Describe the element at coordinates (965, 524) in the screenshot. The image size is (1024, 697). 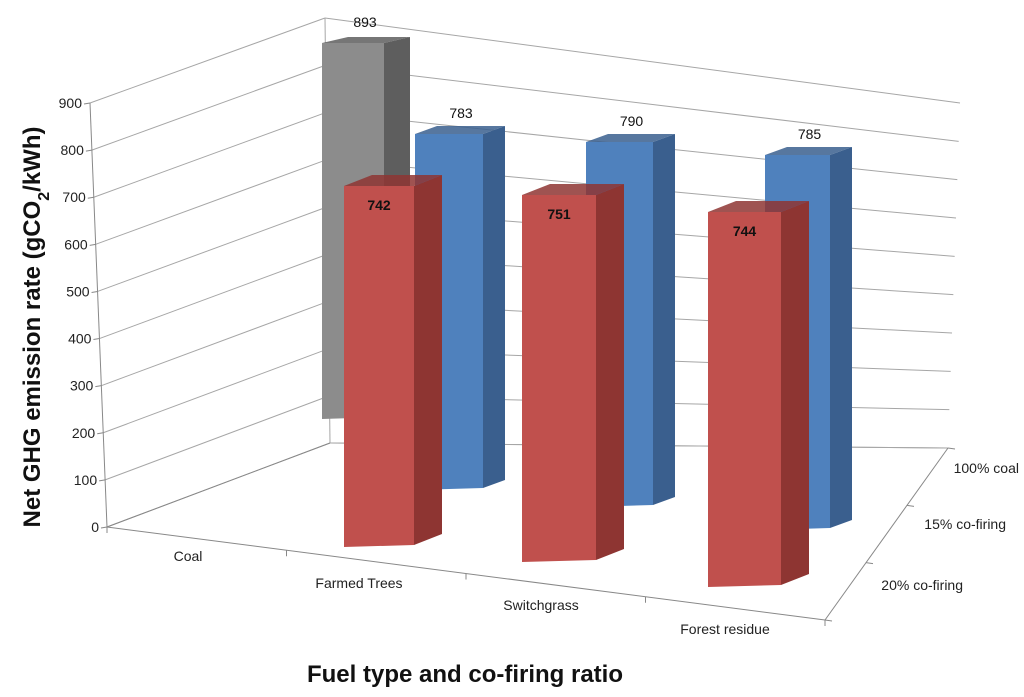
I see `depth-label-15-co-firing: 15% co-firing` at that location.